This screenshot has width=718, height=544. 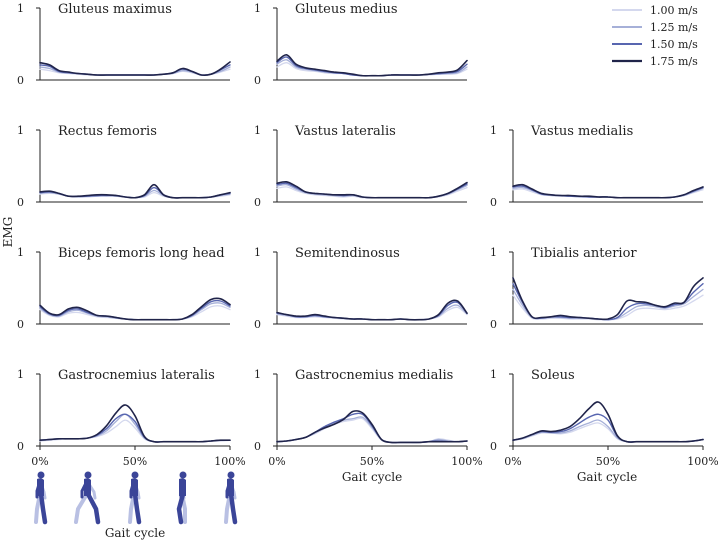 I want to click on panel-title: Tibialis anterior, so click(x=584, y=253).